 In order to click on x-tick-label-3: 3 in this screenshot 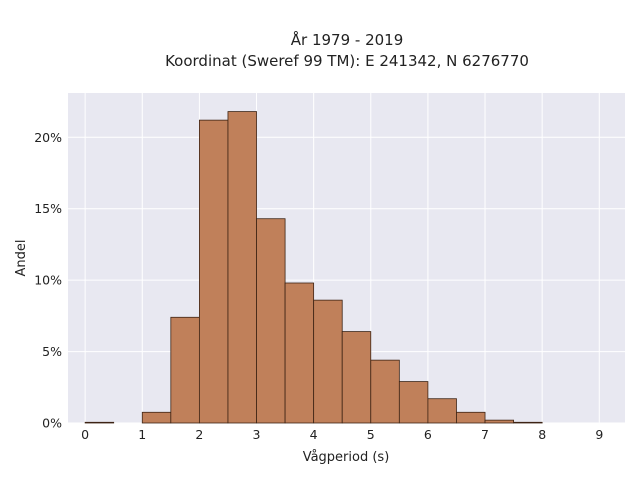, I will do `click(257, 434)`.